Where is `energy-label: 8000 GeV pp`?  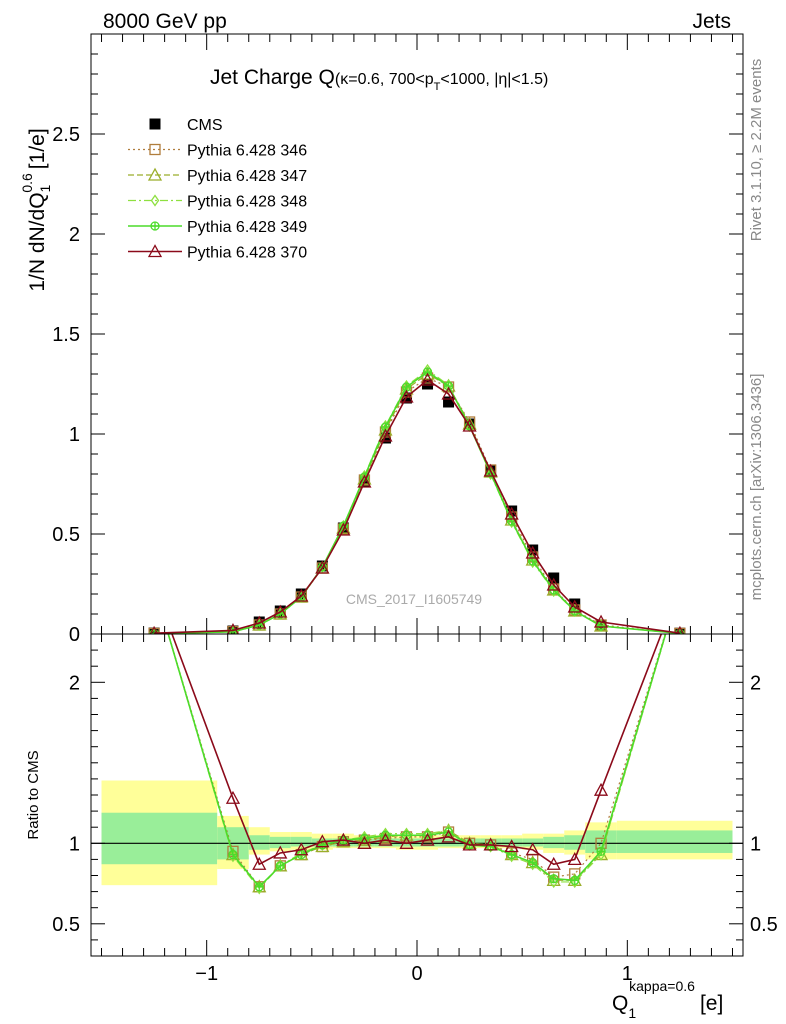
energy-label: 8000 GeV pp is located at coordinates (165, 21).